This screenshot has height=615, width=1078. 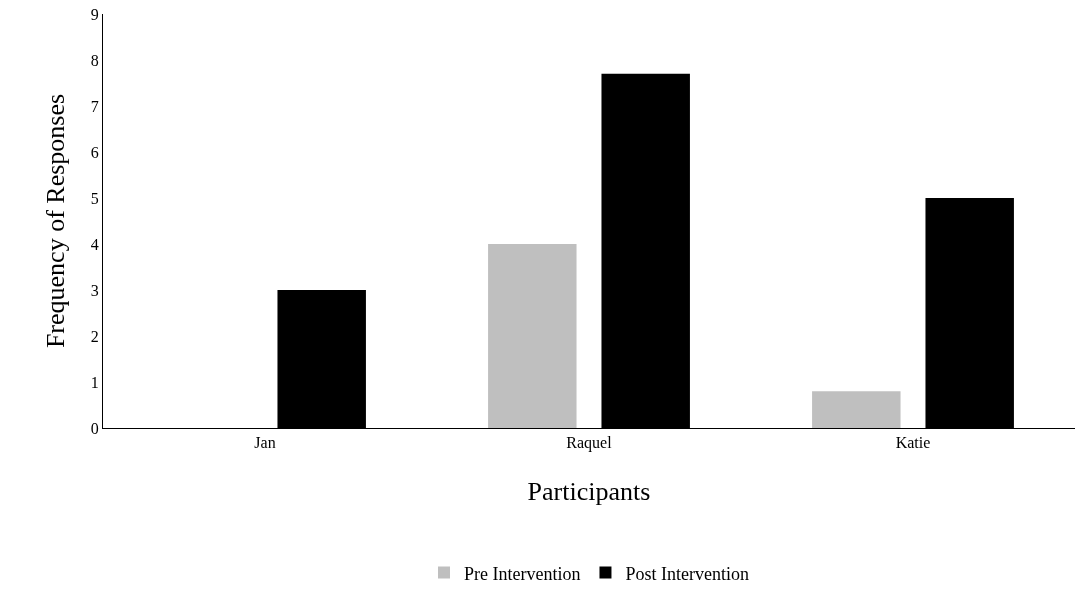 What do you see at coordinates (94, 428) in the screenshot?
I see `y-tick-label: 0` at bounding box center [94, 428].